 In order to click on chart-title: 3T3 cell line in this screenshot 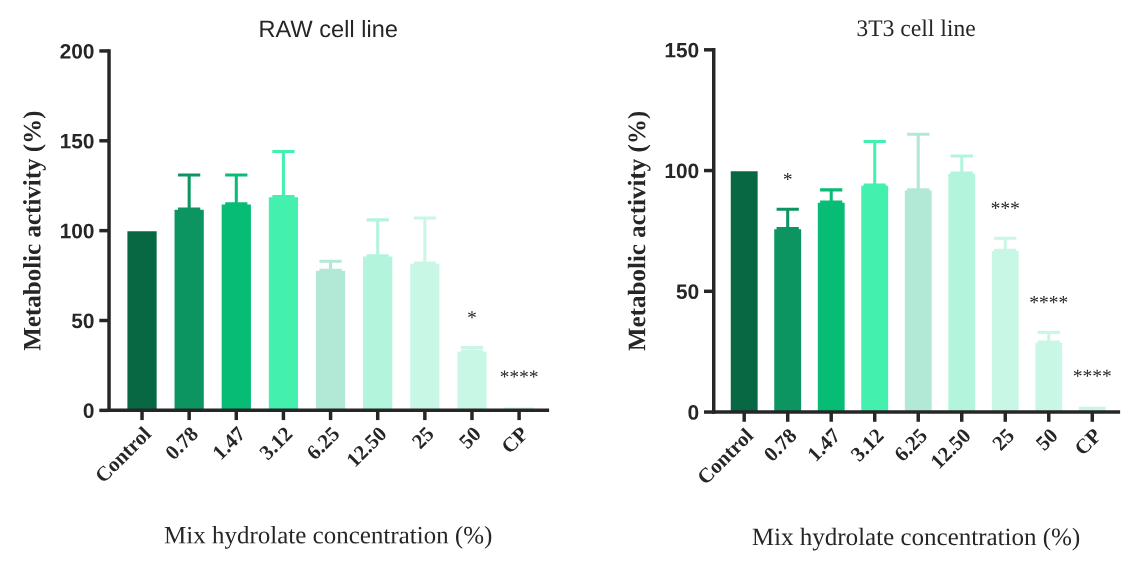, I will do `click(916, 28)`.